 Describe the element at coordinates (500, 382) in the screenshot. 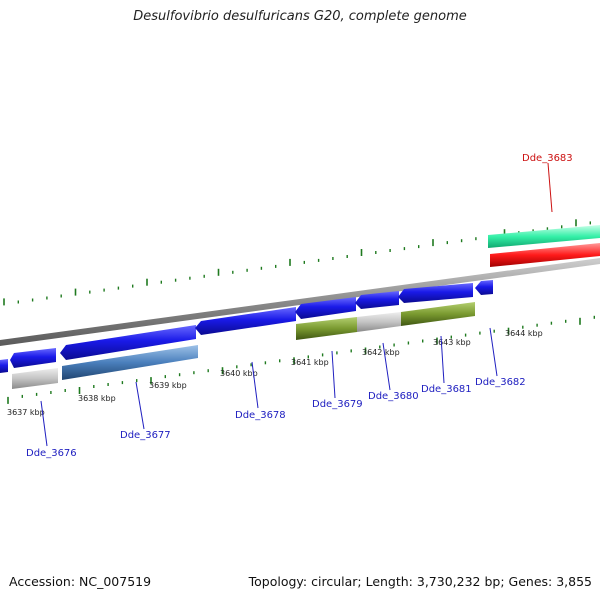

I see `gene-label-dde-3682: Dde_3682` at that location.